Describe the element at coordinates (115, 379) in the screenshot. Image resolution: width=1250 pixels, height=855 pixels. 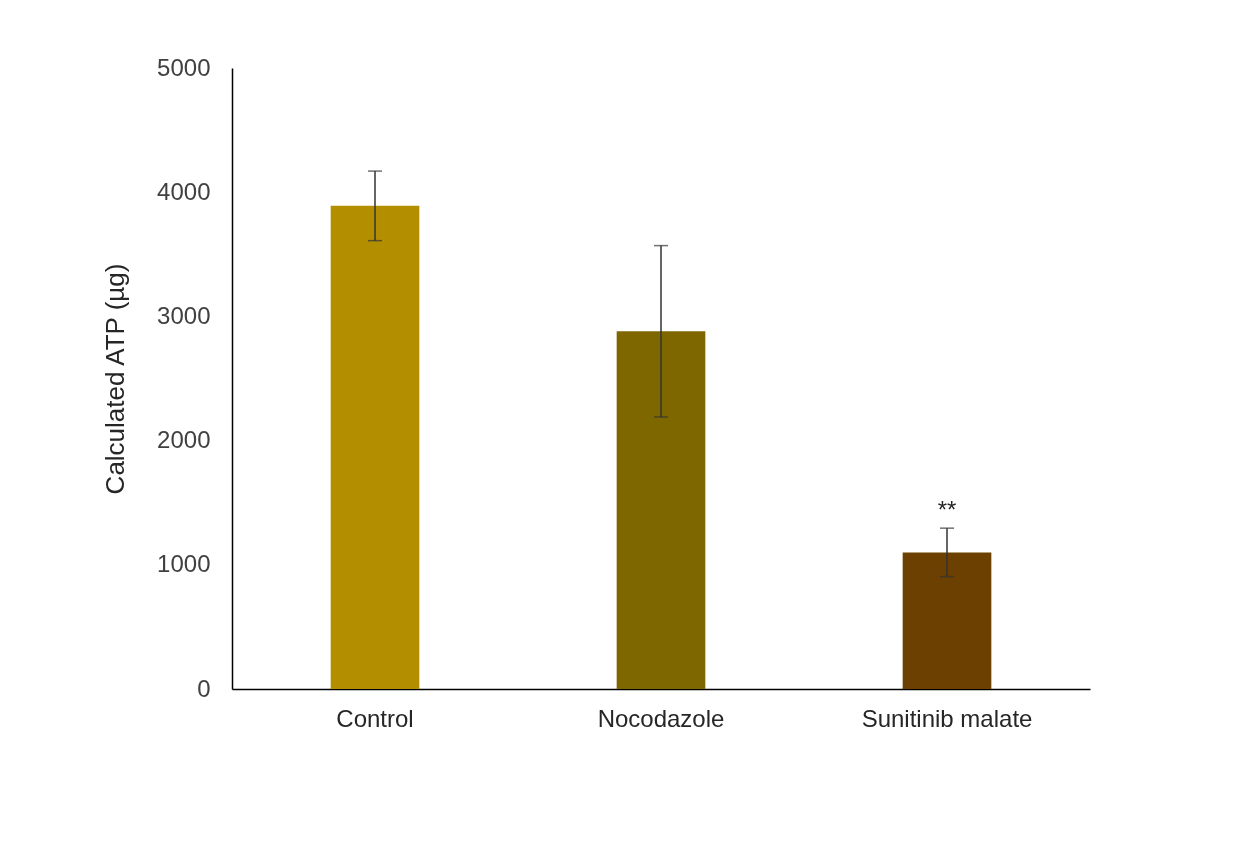
I see `y-axis-title: Calculated ATP (µg)` at that location.